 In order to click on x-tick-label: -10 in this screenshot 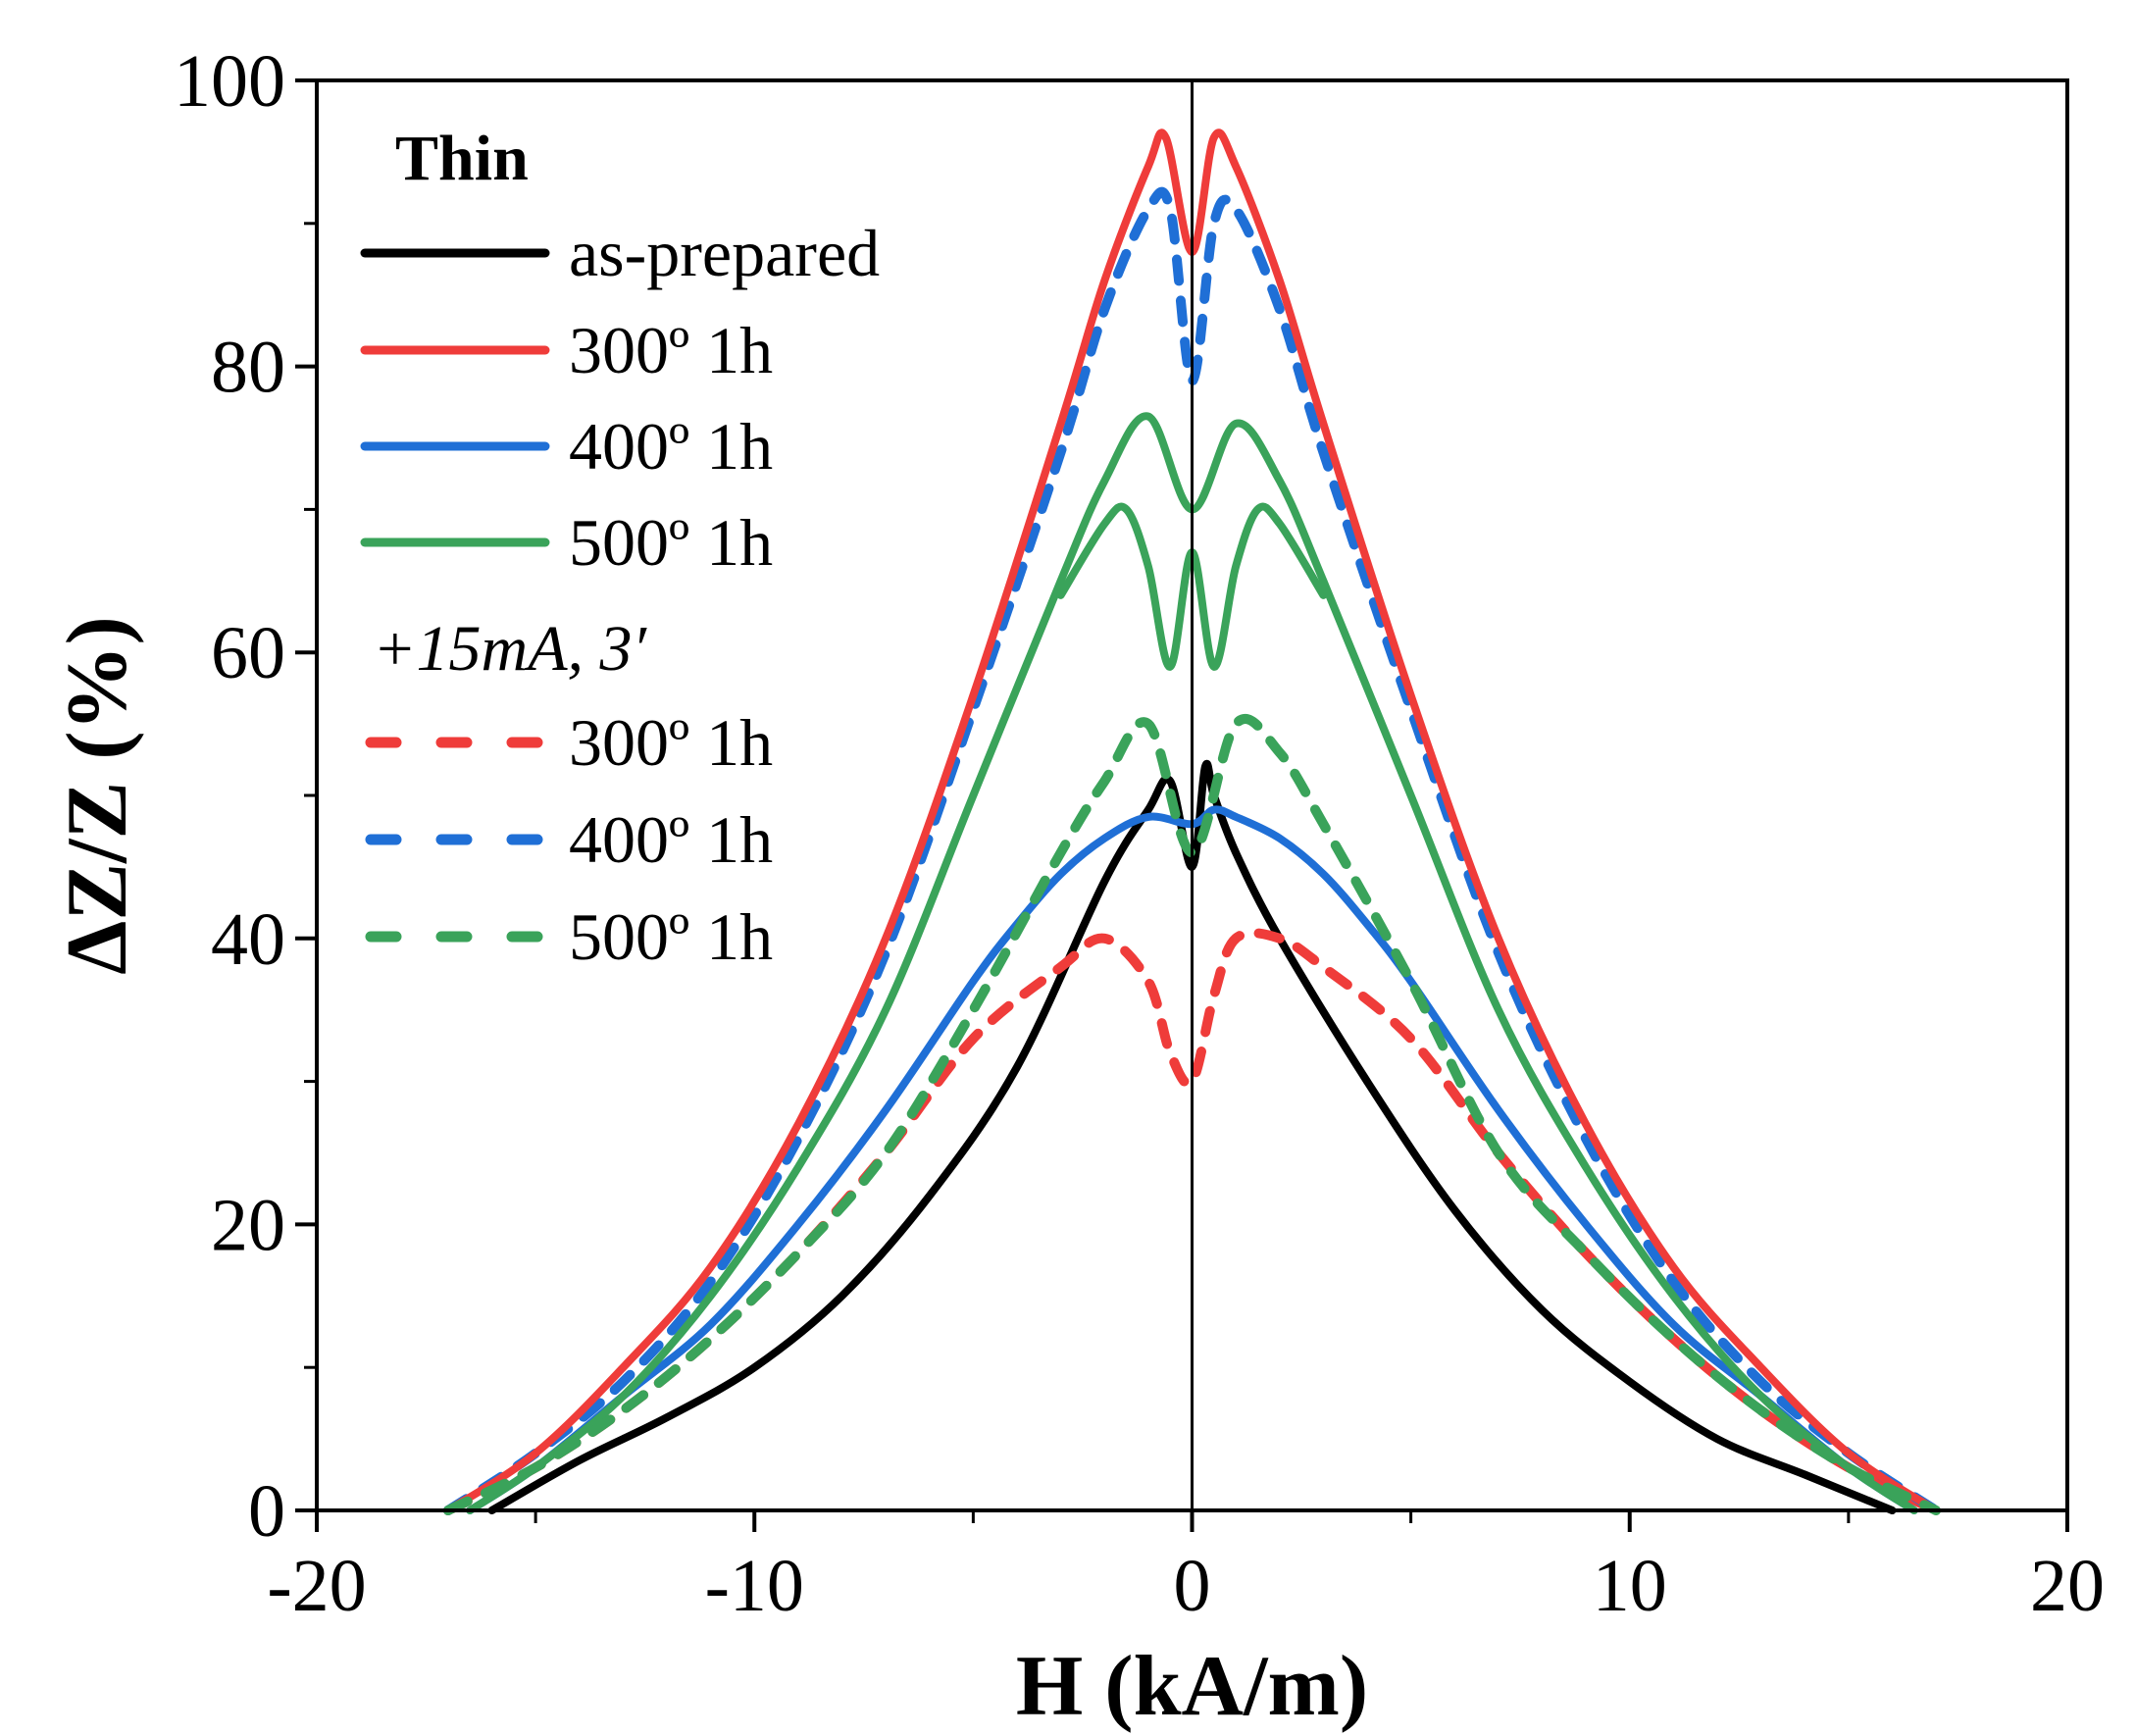, I will do `click(754, 1586)`.